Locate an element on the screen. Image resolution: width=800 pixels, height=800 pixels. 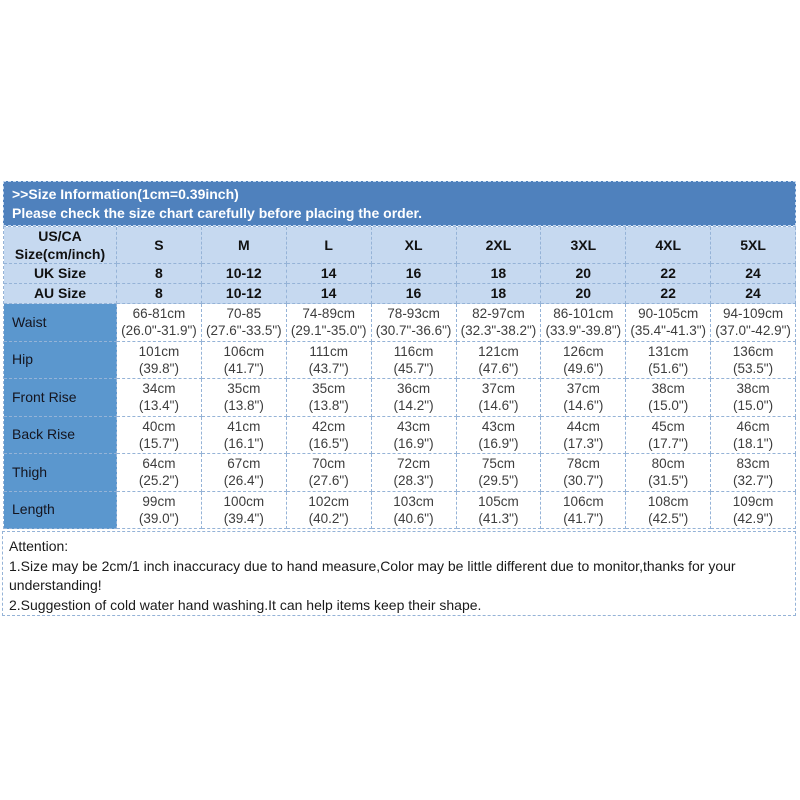
measure-value-cell: 111cm (43.7") is located at coordinates (329, 360).